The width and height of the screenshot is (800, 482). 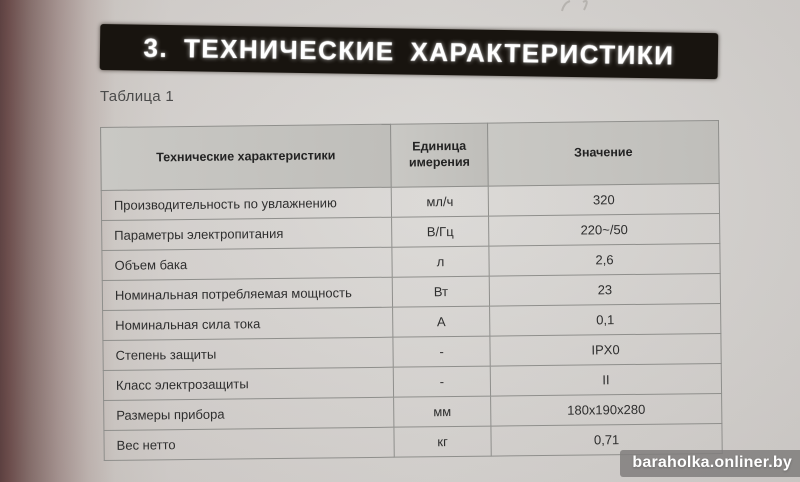 I want to click on cell-value: 23, so click(x=605, y=290).